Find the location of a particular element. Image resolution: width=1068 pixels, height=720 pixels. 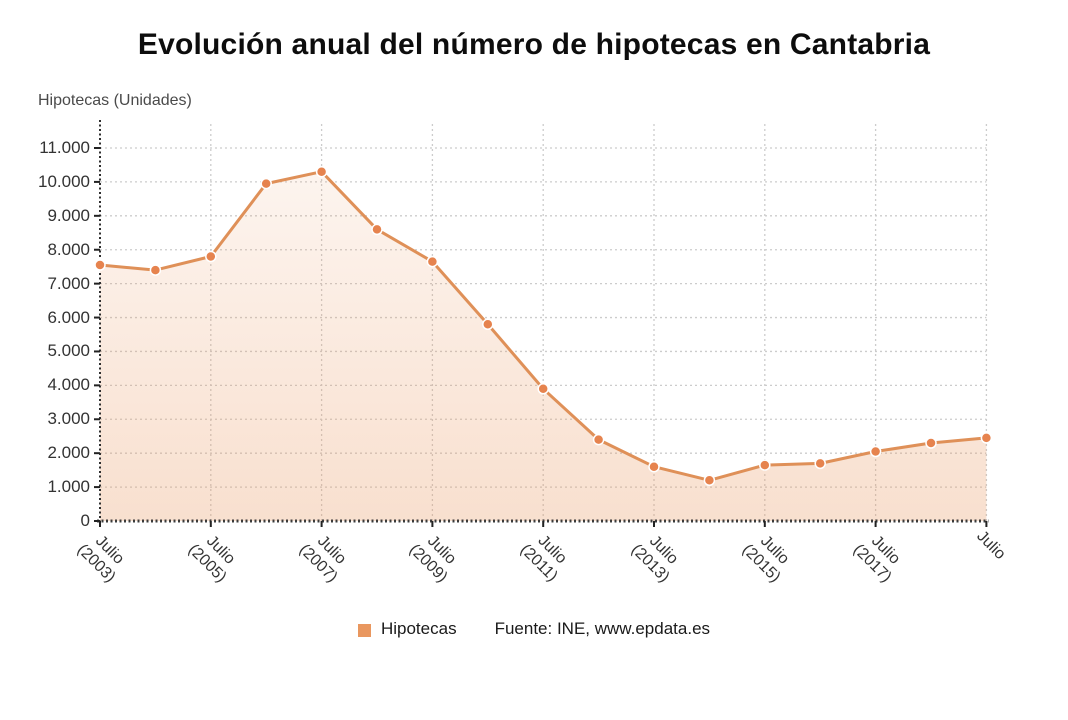

y-tick-label: 0 is located at coordinates (85, 520).